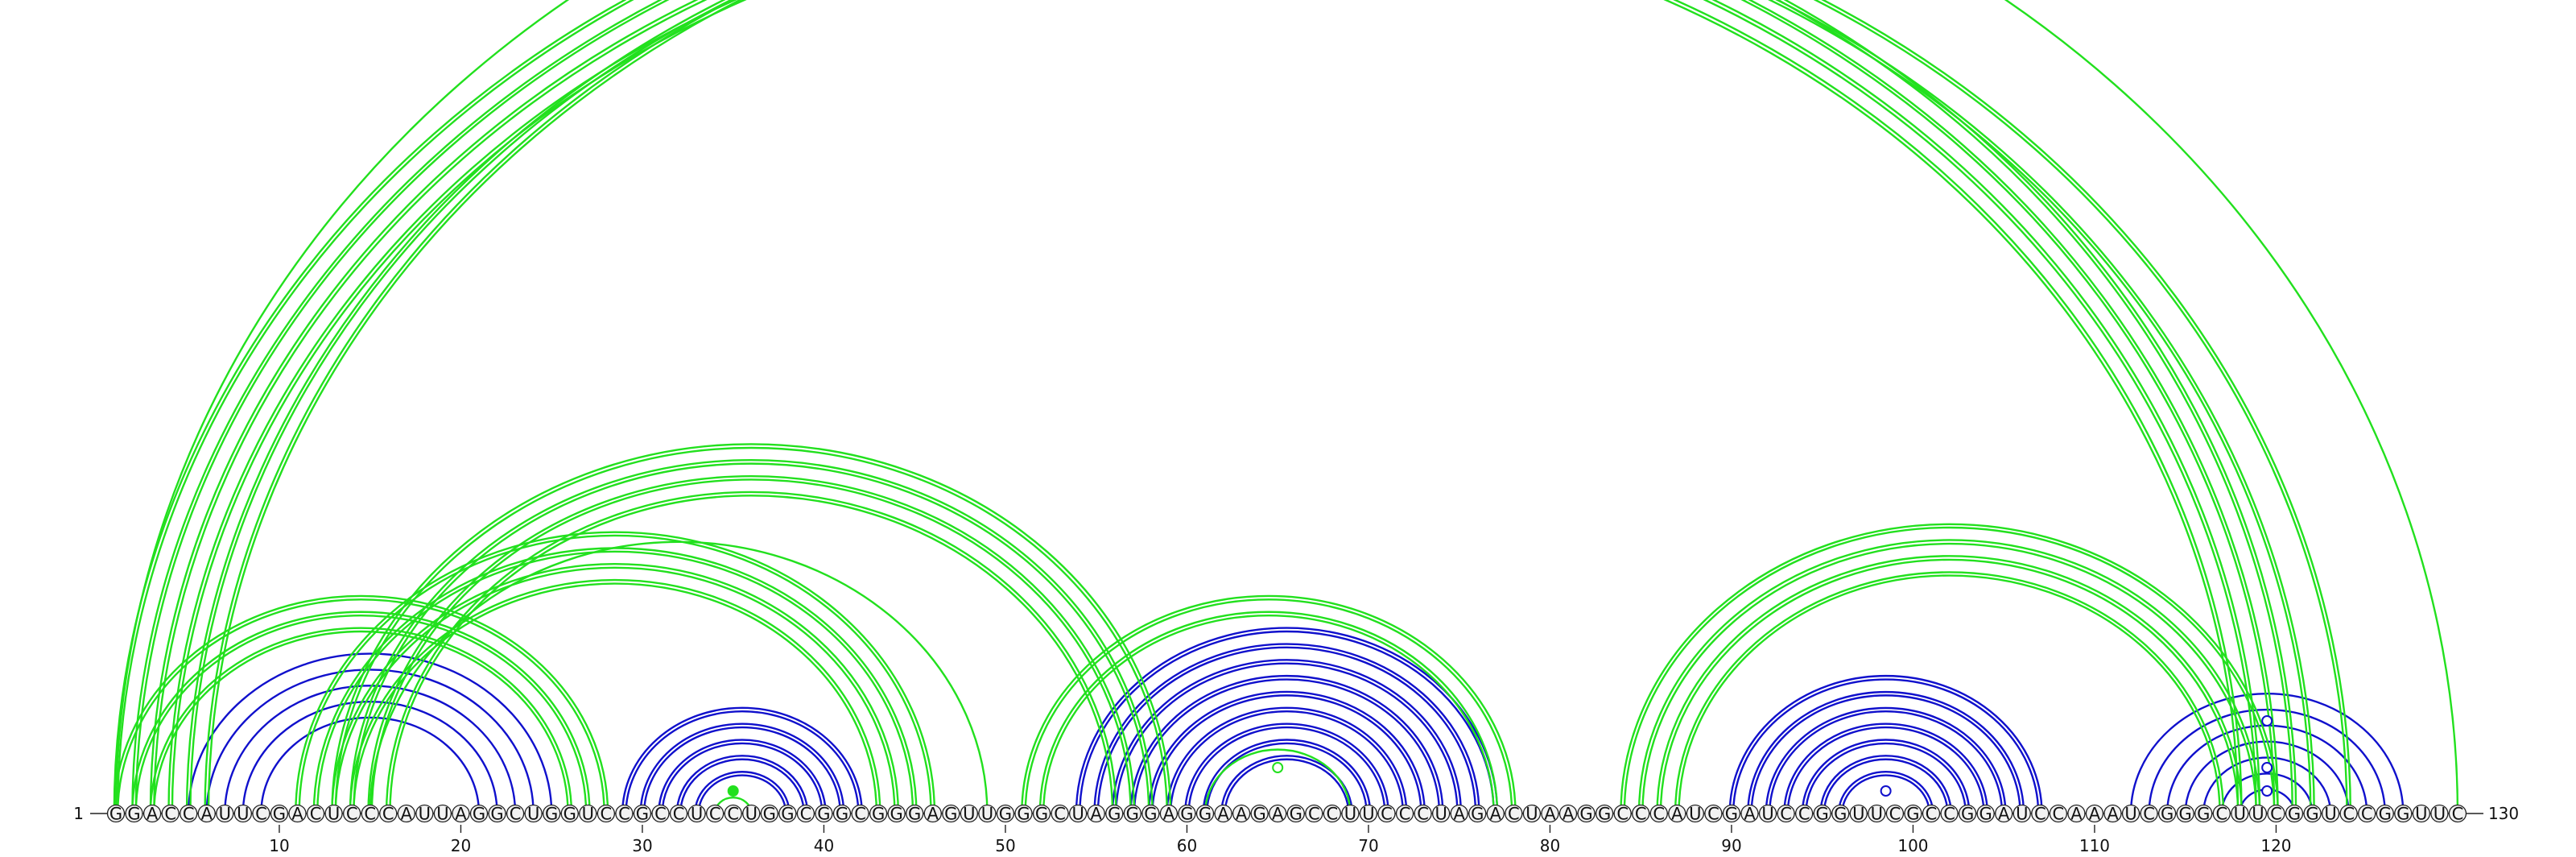  I want to click on nucleotide-11: A, so click(297, 814).